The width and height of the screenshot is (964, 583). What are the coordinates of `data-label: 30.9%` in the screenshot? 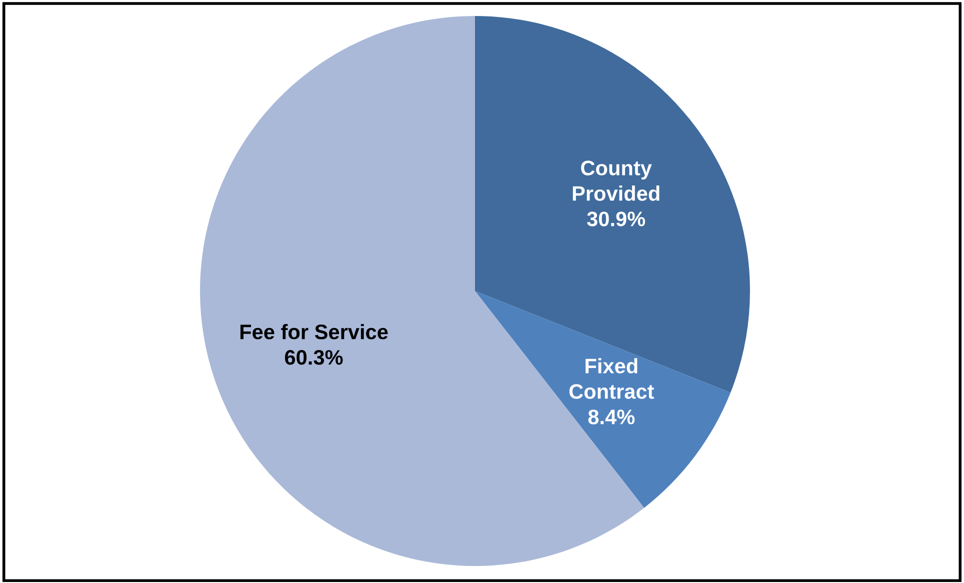 It's located at (616, 219).